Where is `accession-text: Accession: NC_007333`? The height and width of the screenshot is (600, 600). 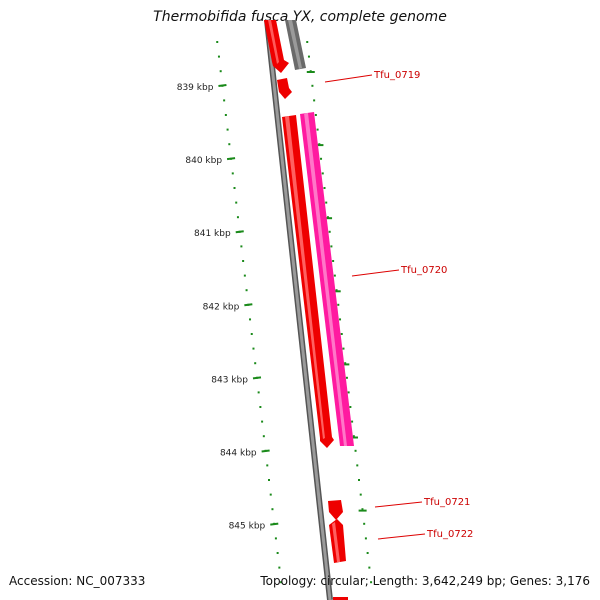 accession-text: Accession: NC_007333 is located at coordinates (77, 581).